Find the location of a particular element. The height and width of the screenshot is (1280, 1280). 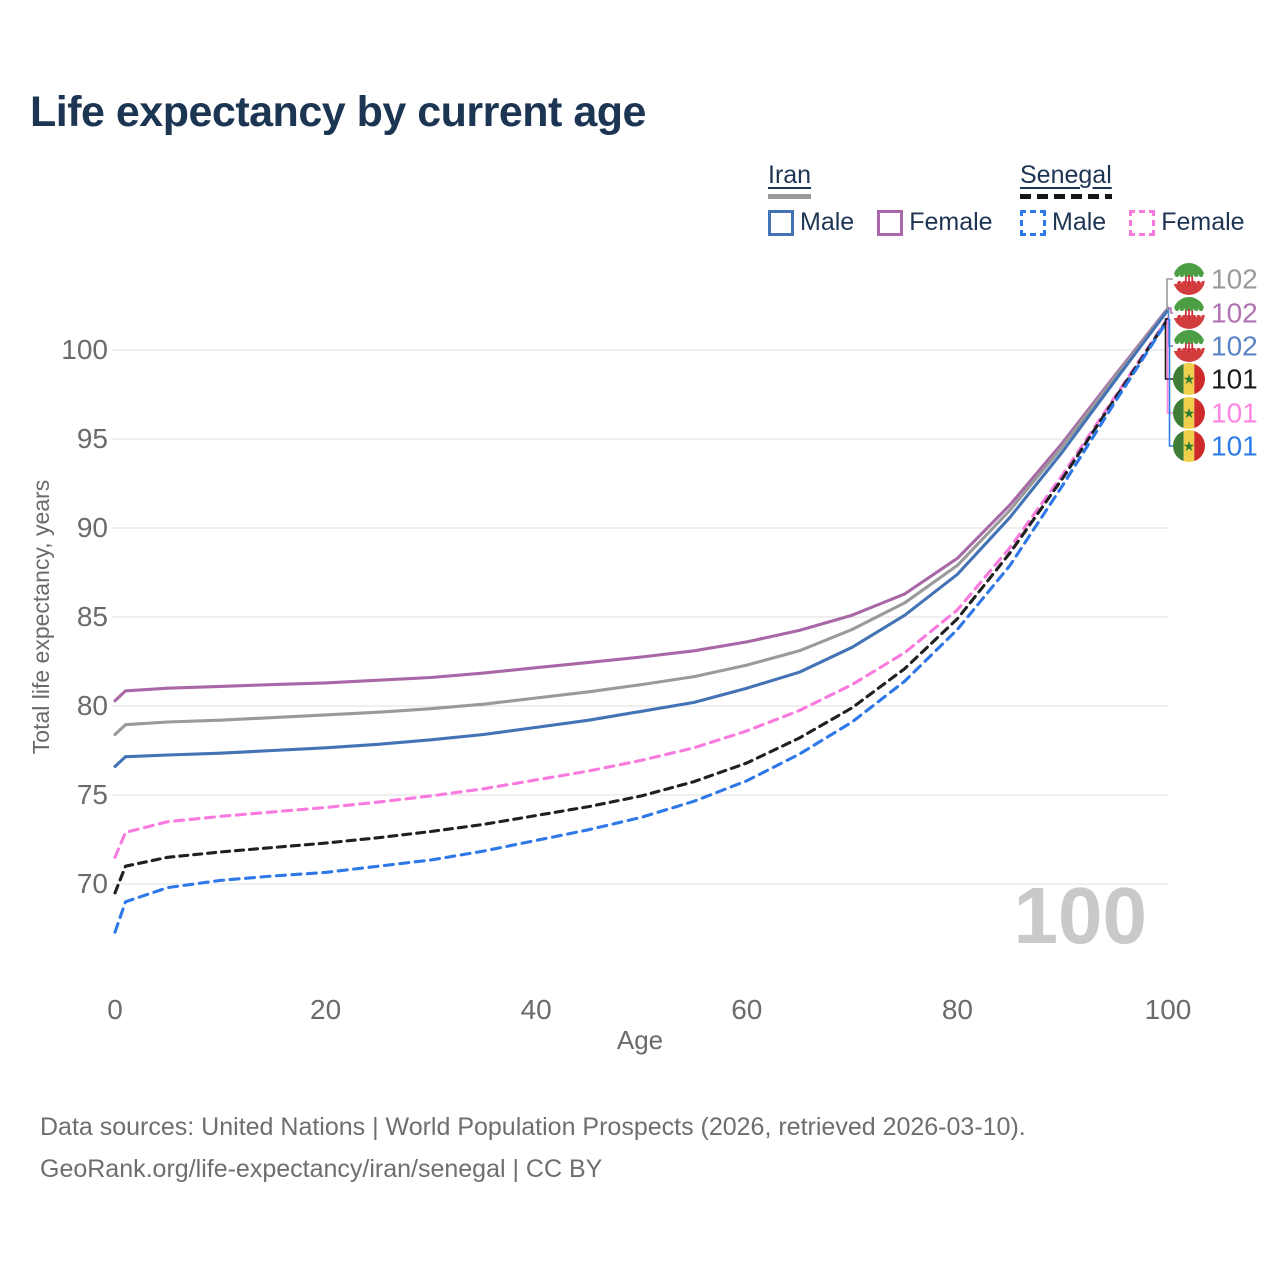

y-axis-title: Total life expectancy, years is located at coordinates (41, 617).